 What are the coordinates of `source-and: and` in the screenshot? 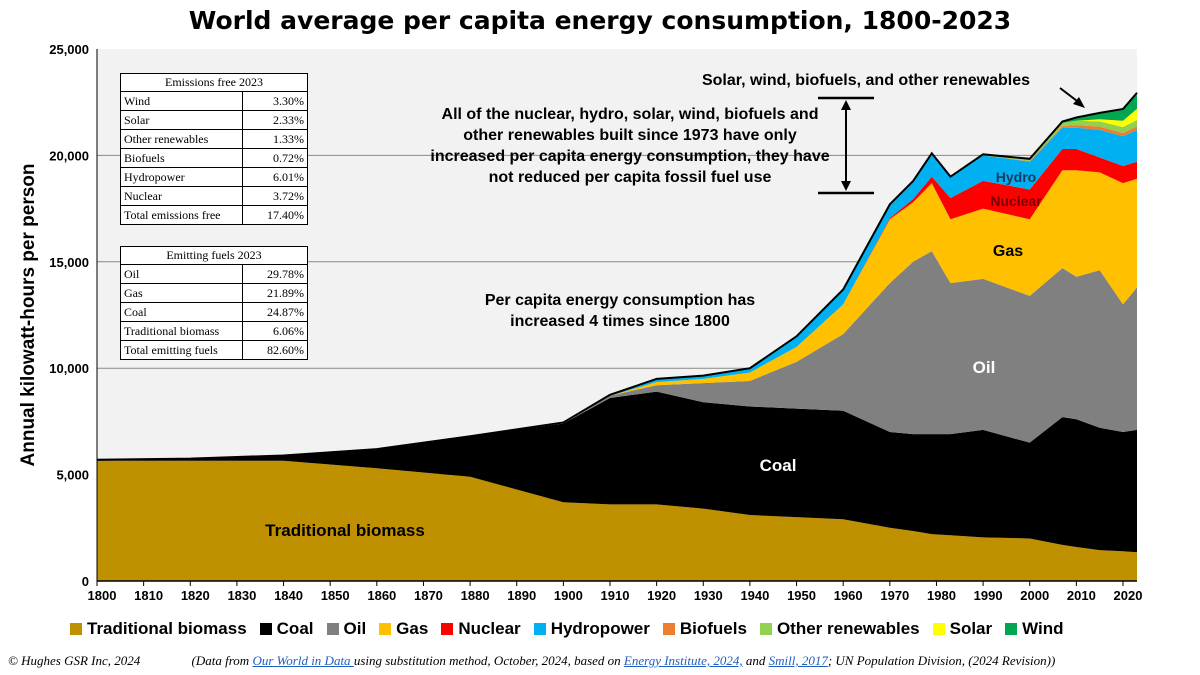 It's located at (755, 660).